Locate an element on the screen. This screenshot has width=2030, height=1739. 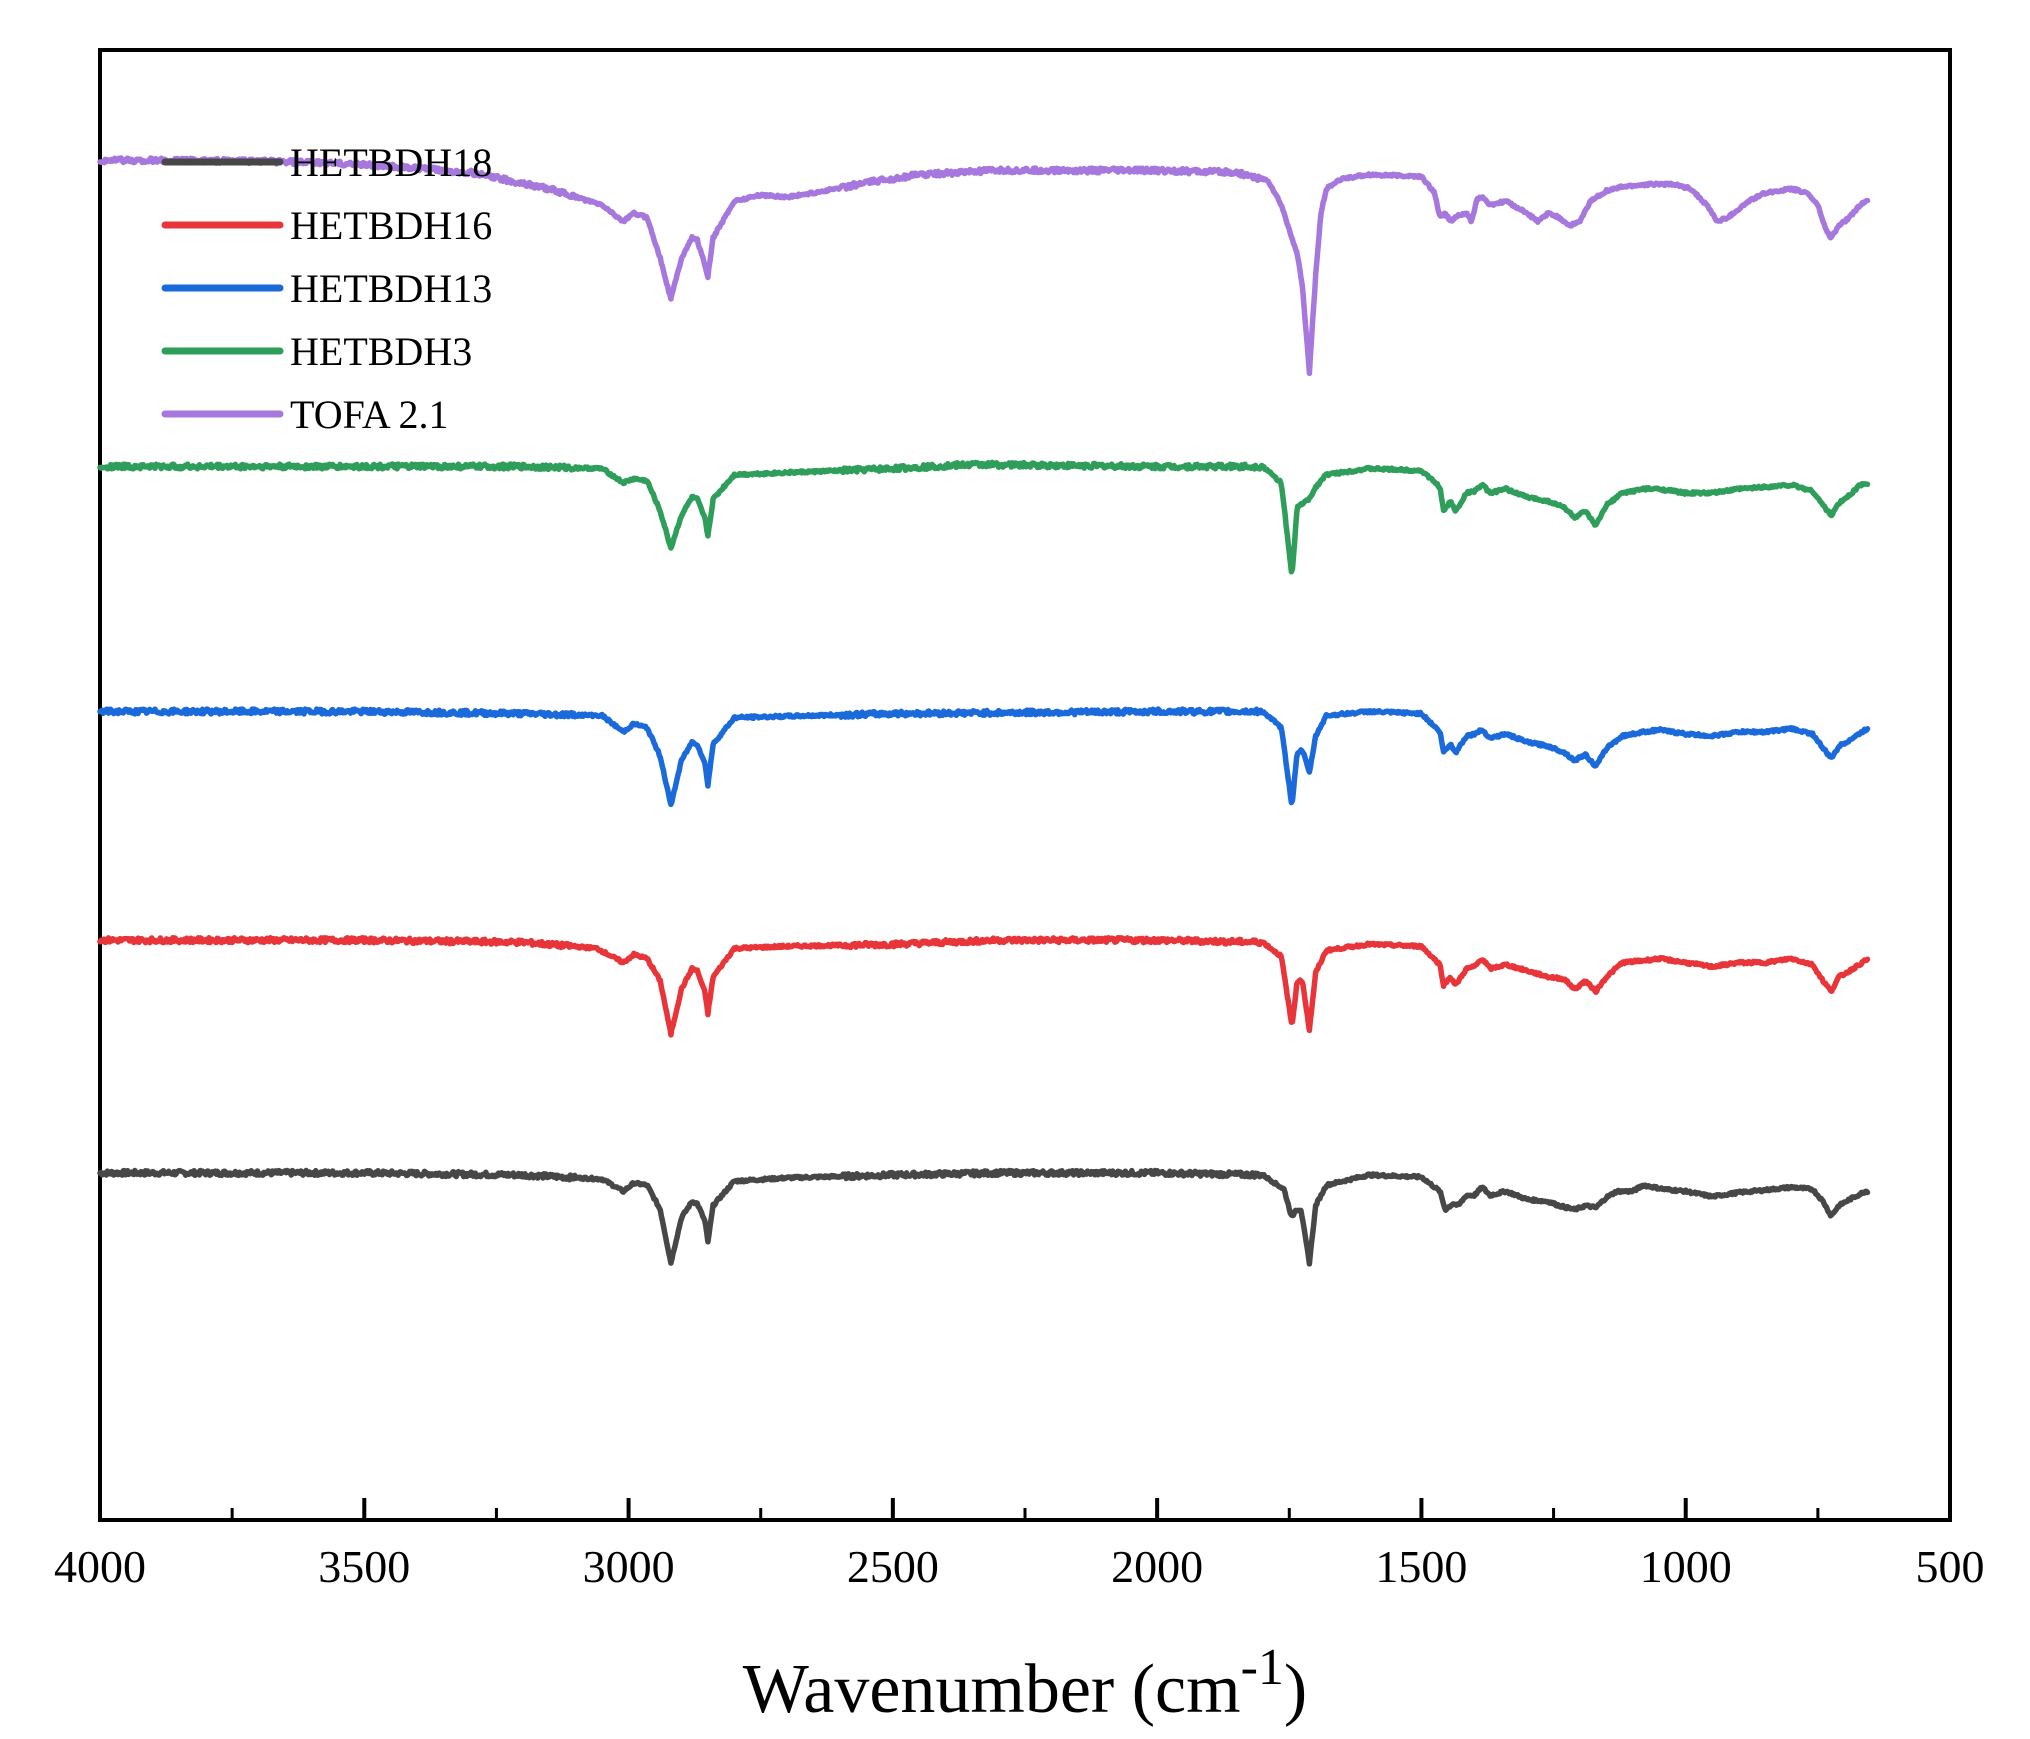
x-axis-label-superscript: -1 is located at coordinates (1262, 1667).